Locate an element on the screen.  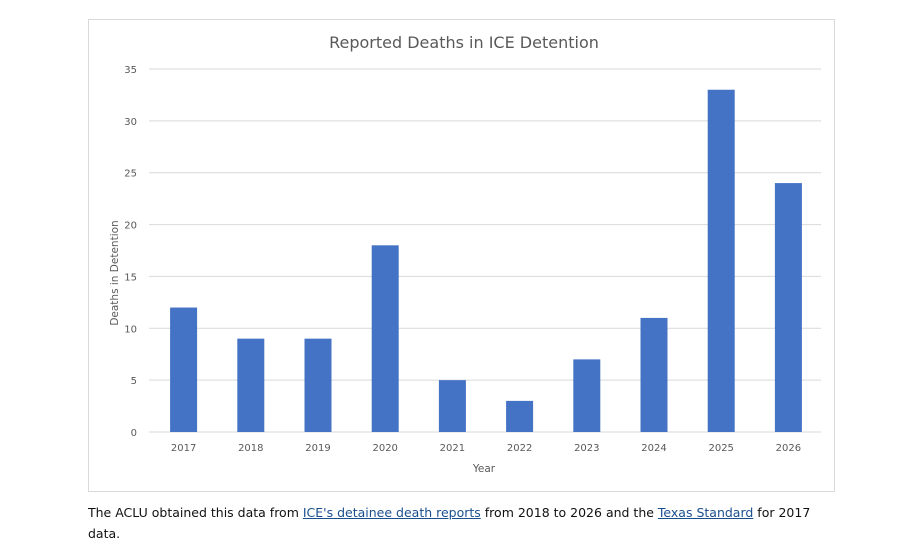
x-tick-label: 2017 is located at coordinates (183, 448).